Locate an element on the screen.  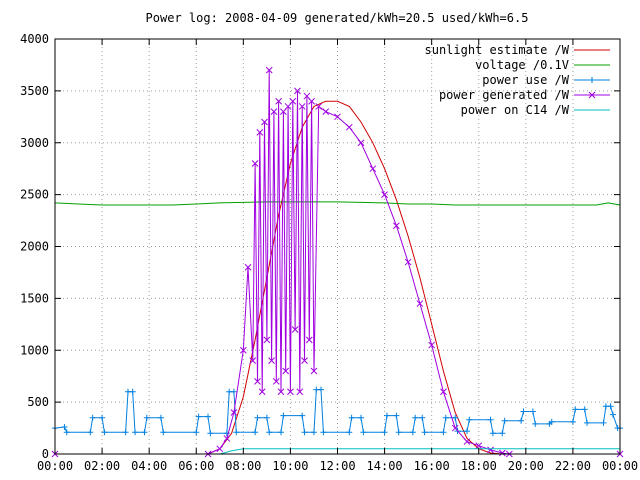
series-power-use-w is located at coordinates (337, 411).